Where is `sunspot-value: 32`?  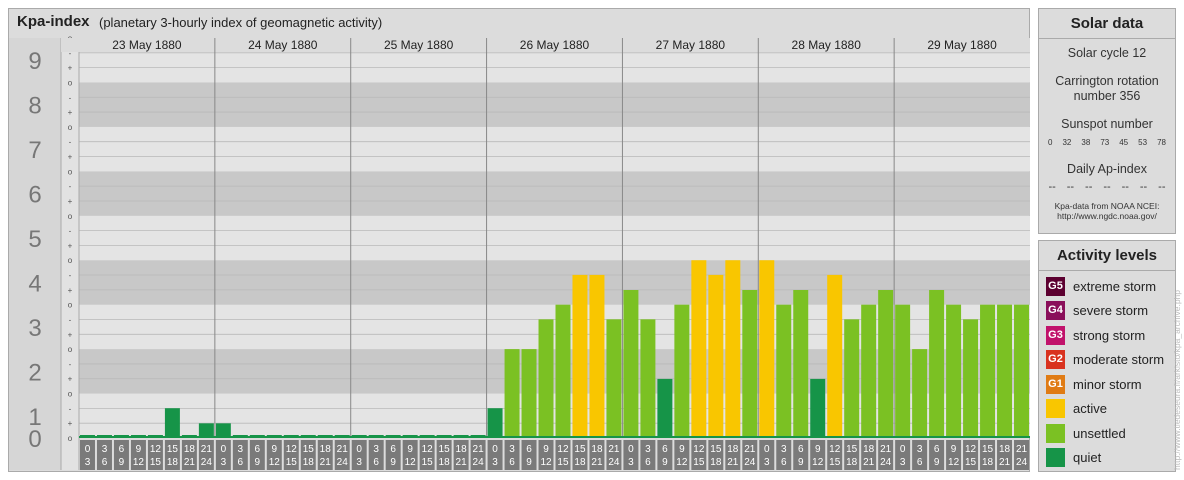
sunspot-value: 32 is located at coordinates (1067, 142).